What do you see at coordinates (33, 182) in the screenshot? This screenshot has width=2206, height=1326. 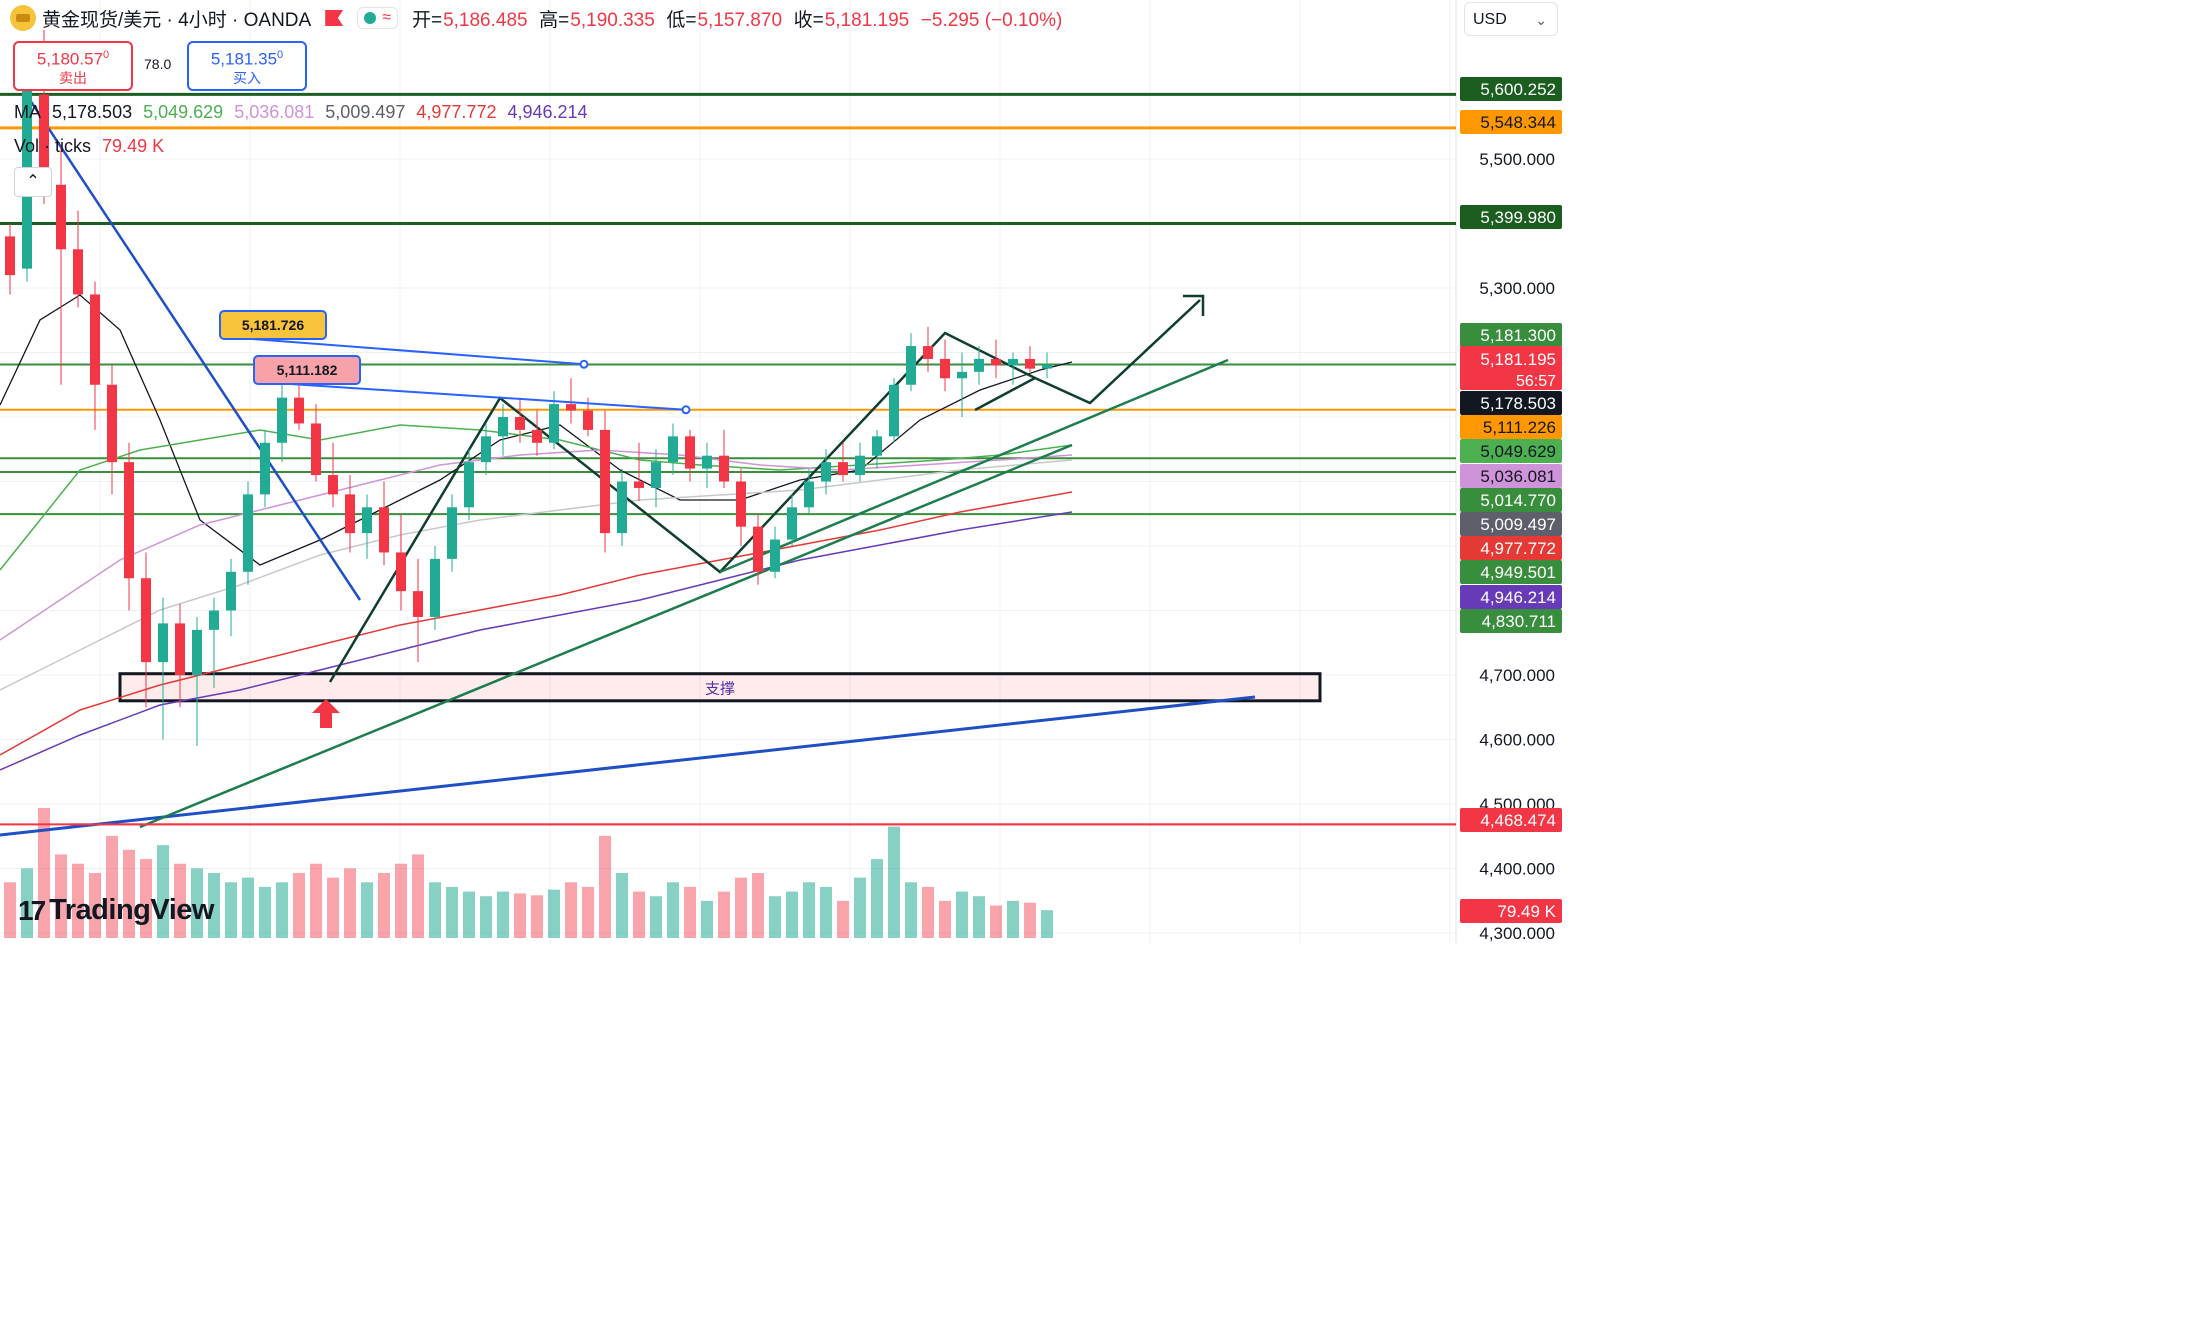 I see `collapse-legend-button: ⌃` at bounding box center [33, 182].